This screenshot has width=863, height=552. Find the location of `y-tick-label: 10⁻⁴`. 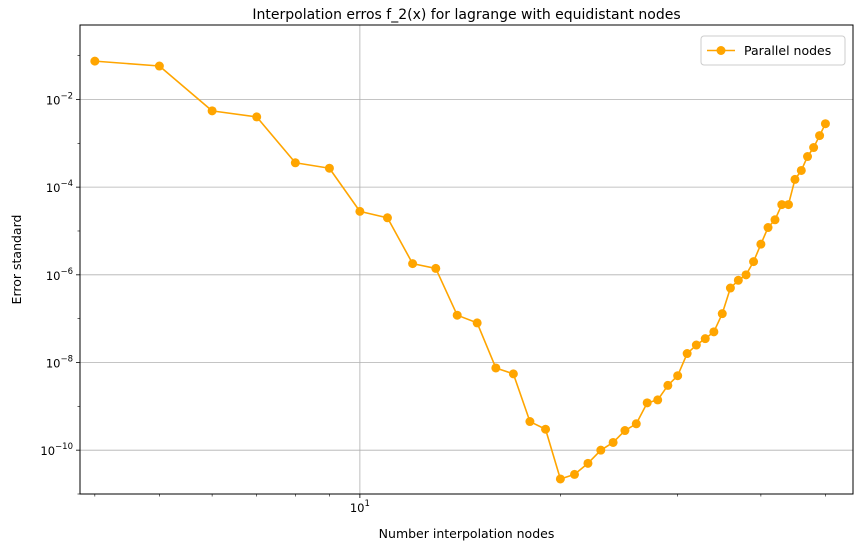

y-tick-label: 10⁻⁴ is located at coordinates (59, 187).